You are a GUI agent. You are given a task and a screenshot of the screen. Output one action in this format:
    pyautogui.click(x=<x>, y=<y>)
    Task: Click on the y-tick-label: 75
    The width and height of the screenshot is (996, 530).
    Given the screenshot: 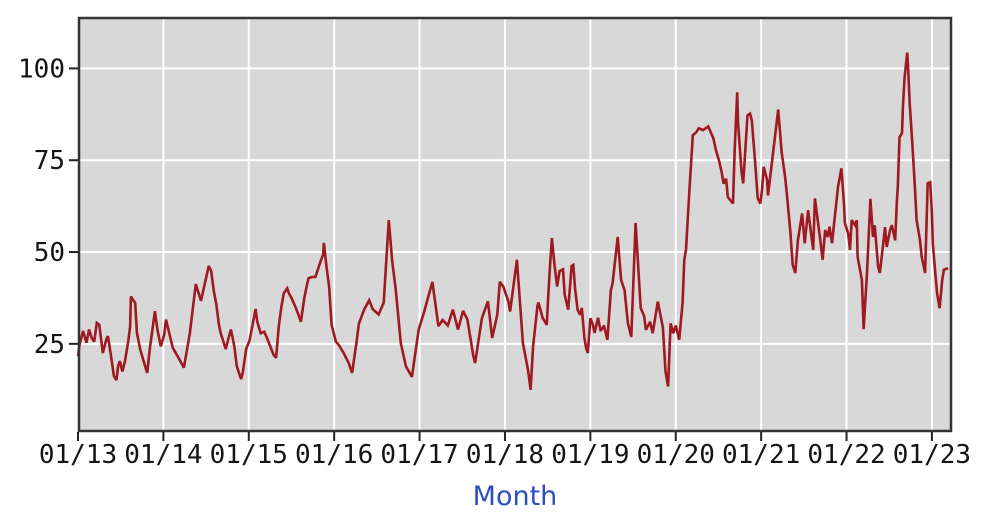 What is the action you would take?
    pyautogui.click(x=49, y=161)
    